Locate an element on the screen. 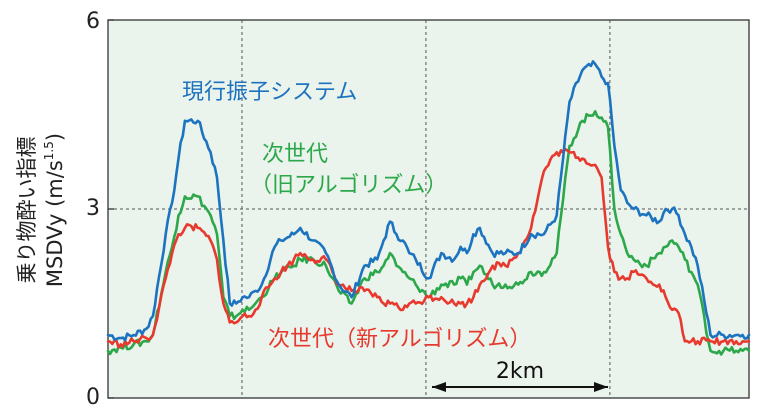 This screenshot has height=407, width=763. scale-bar-label: 2km is located at coordinates (520, 371).